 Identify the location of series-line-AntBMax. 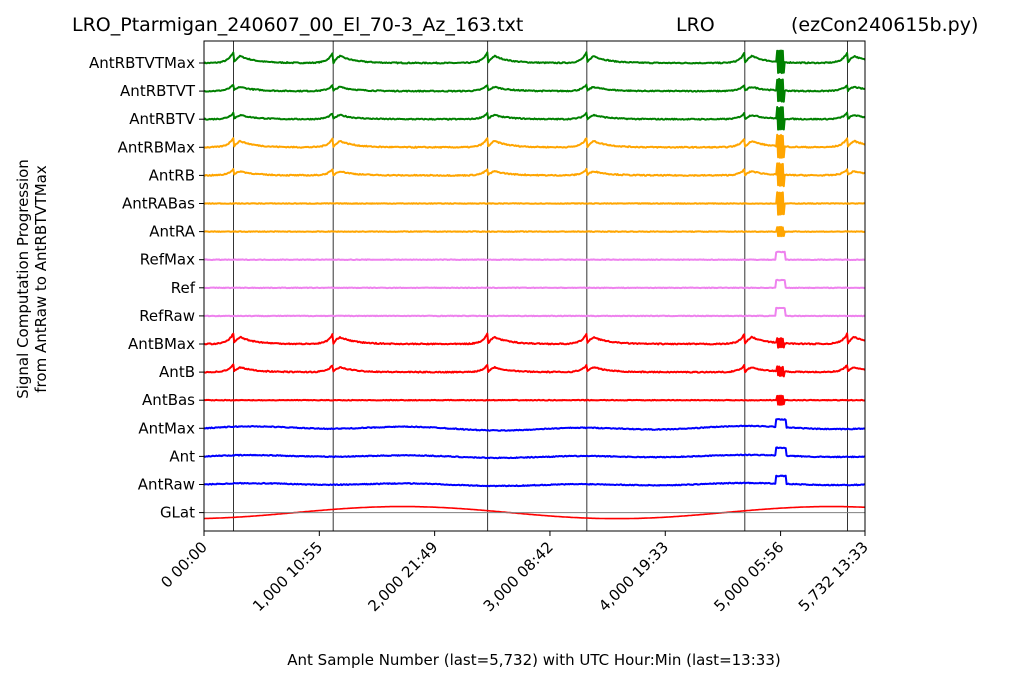
(534, 340).